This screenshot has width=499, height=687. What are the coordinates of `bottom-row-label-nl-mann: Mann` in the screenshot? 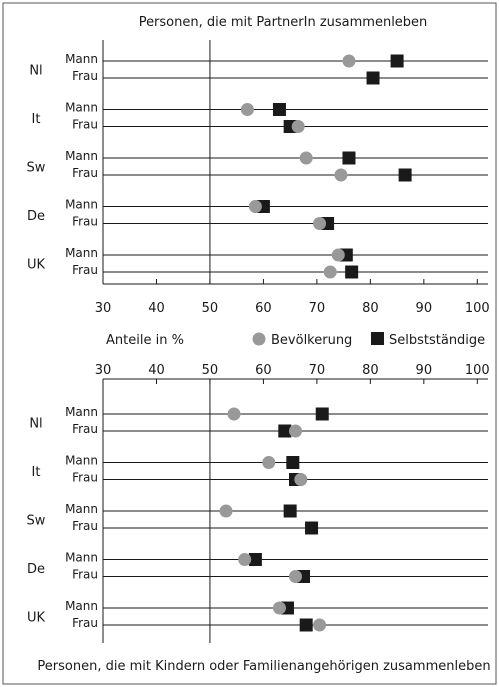 It's located at (81, 412).